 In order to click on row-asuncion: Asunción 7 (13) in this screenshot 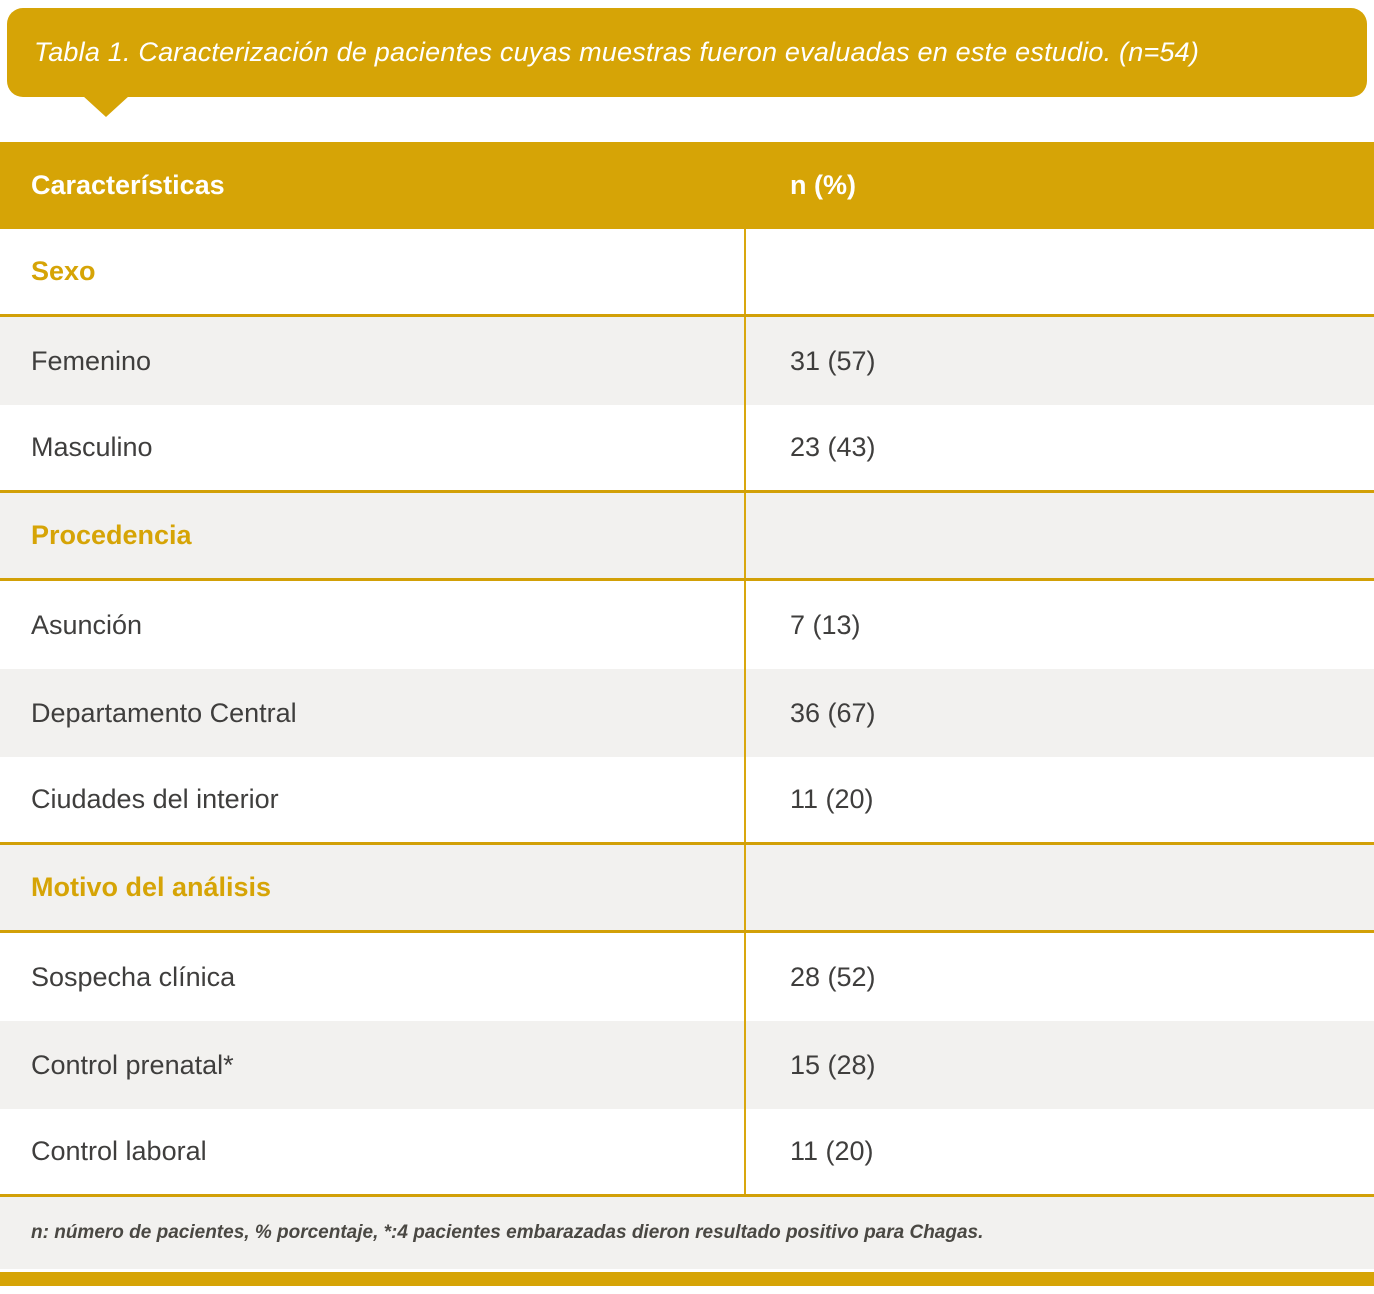, I will do `click(687, 625)`.